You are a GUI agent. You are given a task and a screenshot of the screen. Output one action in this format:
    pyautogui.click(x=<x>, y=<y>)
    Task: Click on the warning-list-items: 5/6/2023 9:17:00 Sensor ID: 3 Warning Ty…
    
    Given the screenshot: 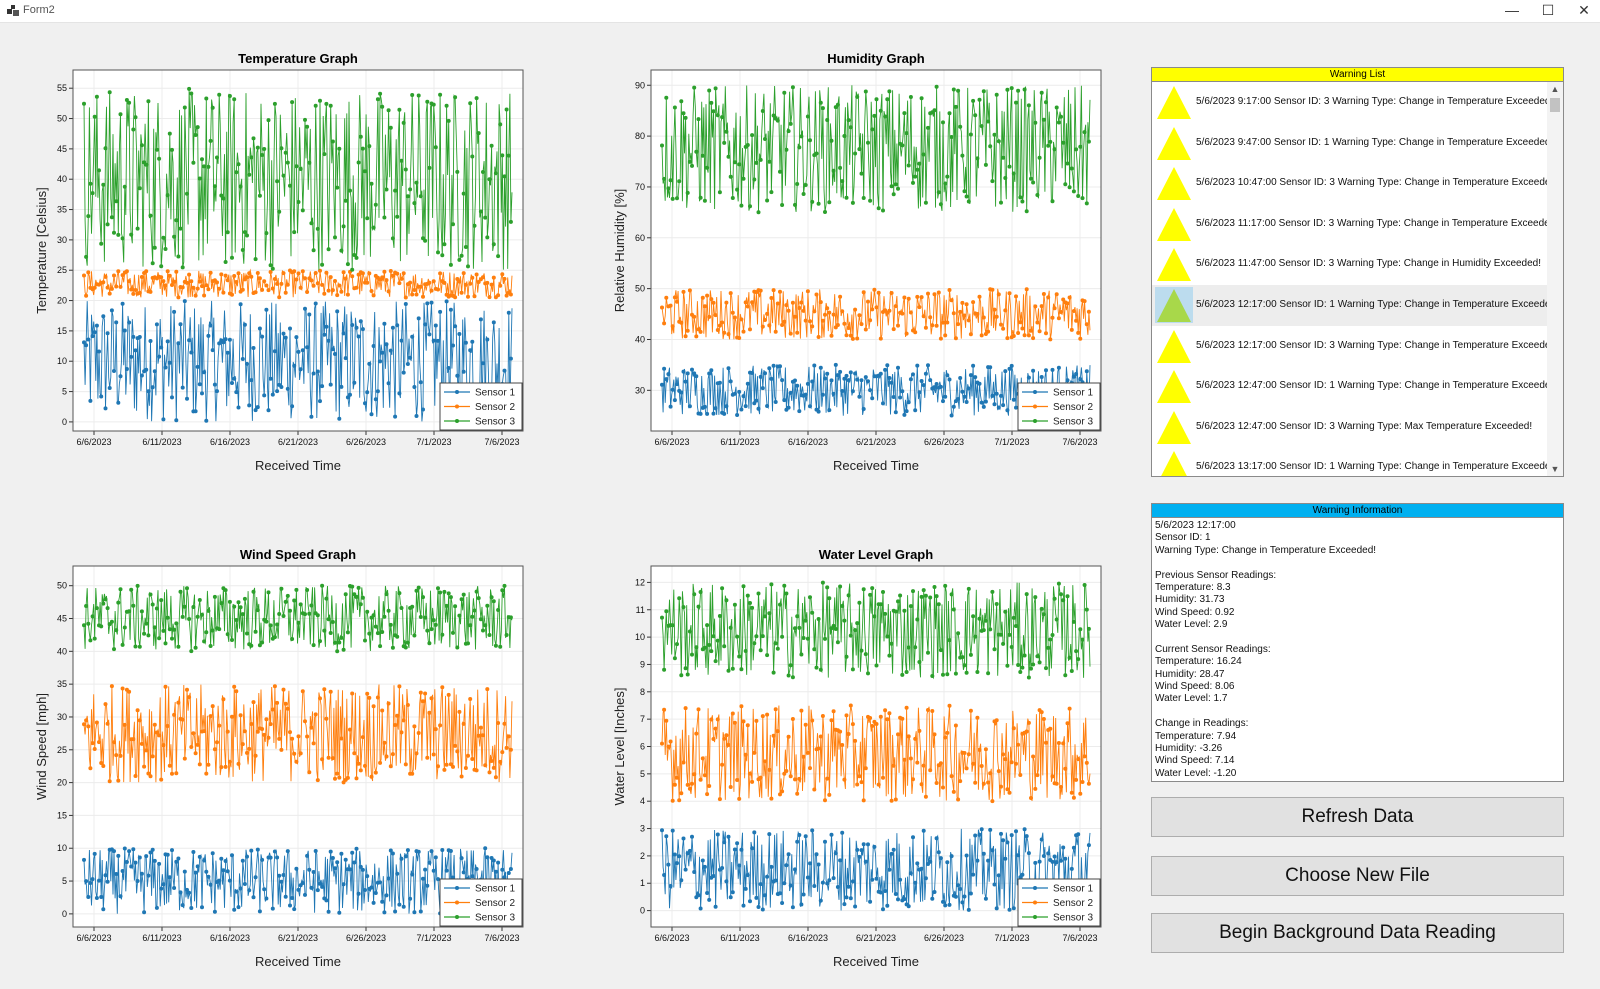 What is the action you would take?
    pyautogui.click(x=1349, y=279)
    